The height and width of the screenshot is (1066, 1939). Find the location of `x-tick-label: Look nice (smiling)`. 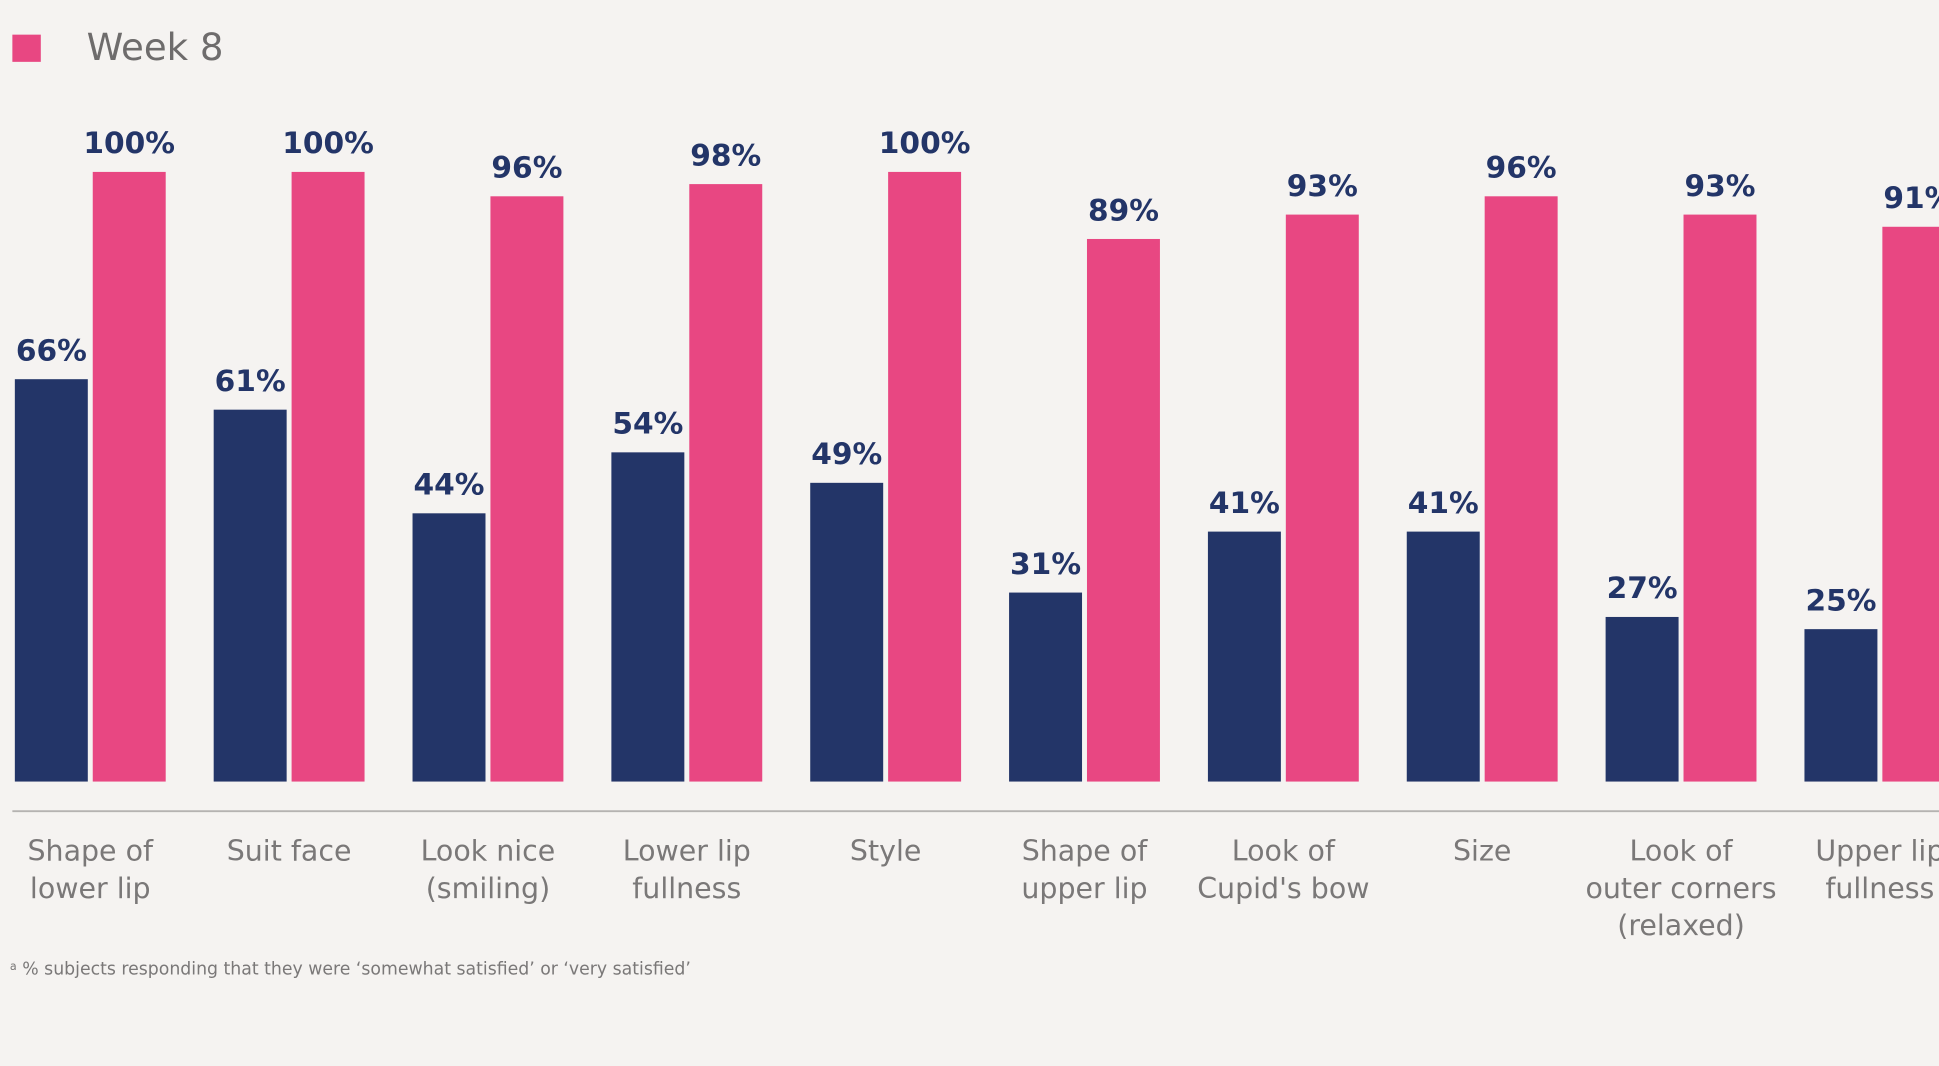

x-tick-label: Look nice (smiling) is located at coordinates (488, 870).